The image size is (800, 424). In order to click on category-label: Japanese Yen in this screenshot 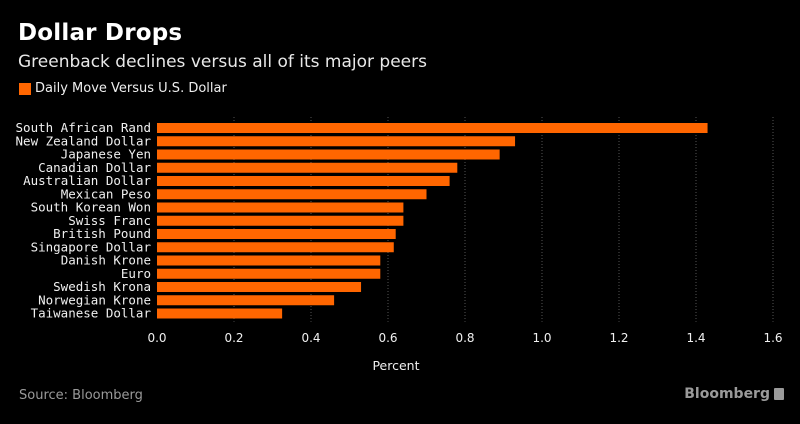, I will do `click(106, 154)`.